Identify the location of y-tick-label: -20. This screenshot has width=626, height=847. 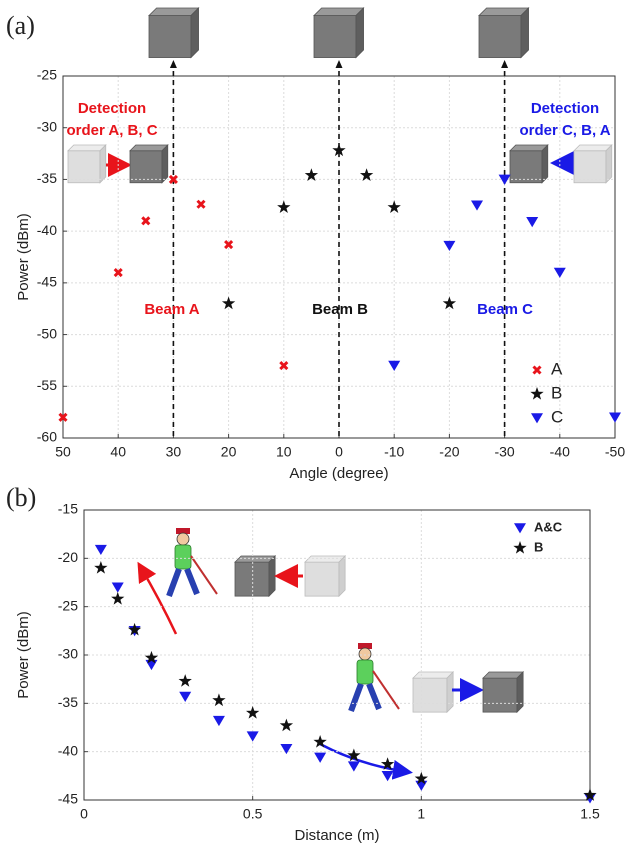
(68, 557).